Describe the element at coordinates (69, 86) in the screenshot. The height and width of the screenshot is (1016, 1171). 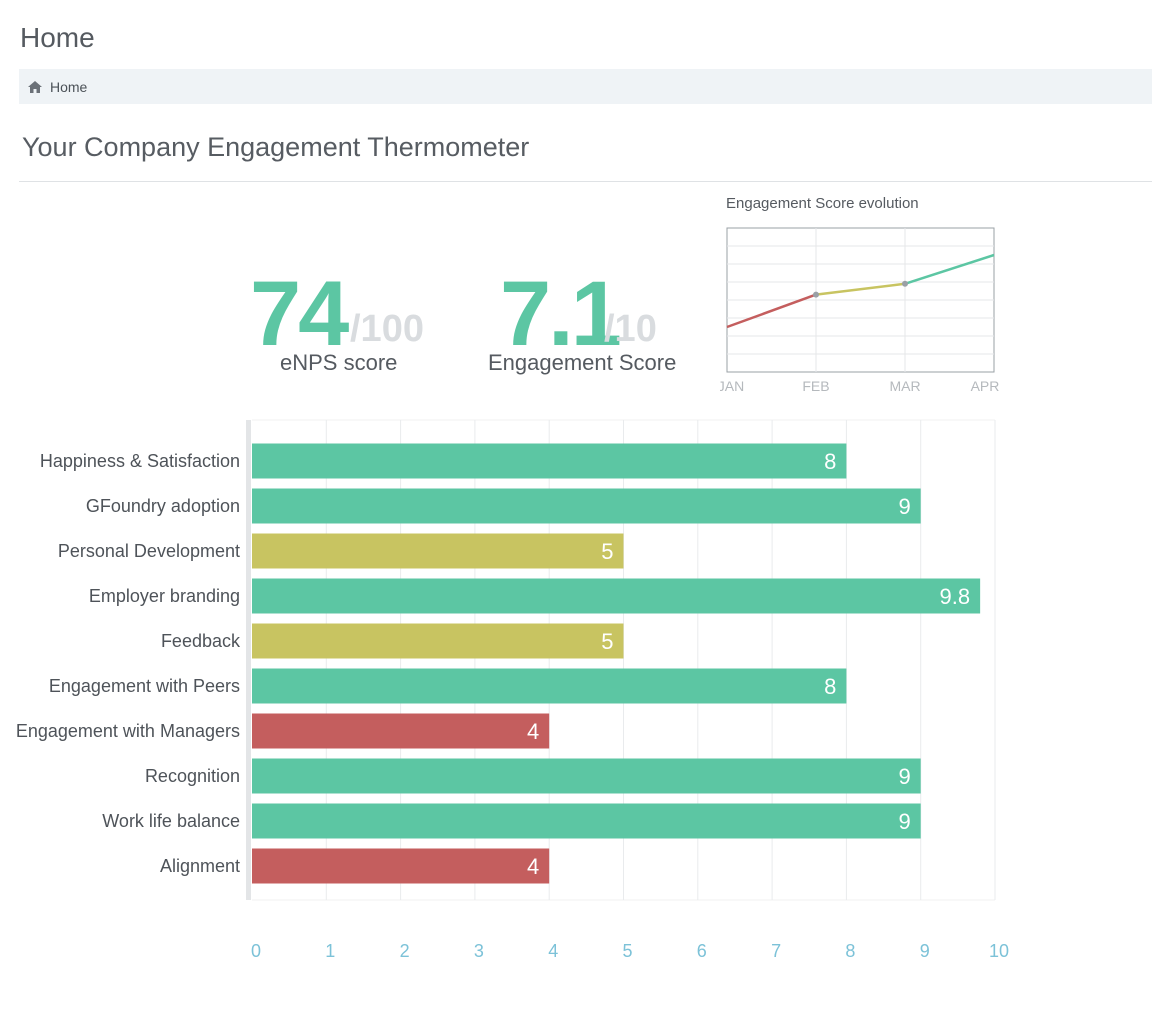
I see `breadcrumb-home-link: Home` at that location.